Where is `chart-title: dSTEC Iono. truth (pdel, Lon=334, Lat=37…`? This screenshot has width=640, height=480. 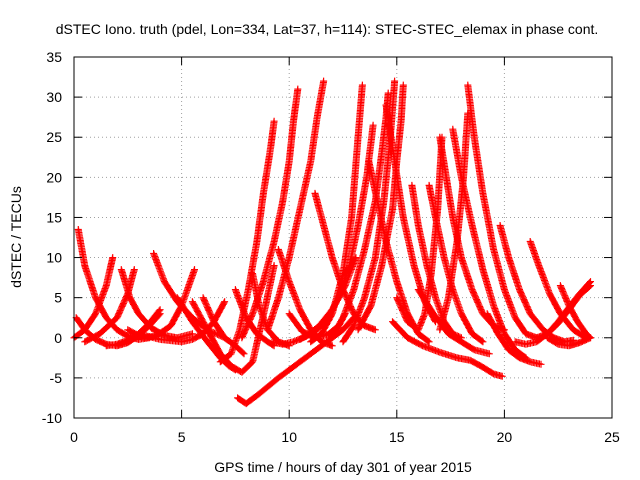
chart-title: dSTEC Iono. truth (pdel, Lon=334, Lat=37… is located at coordinates (327, 29).